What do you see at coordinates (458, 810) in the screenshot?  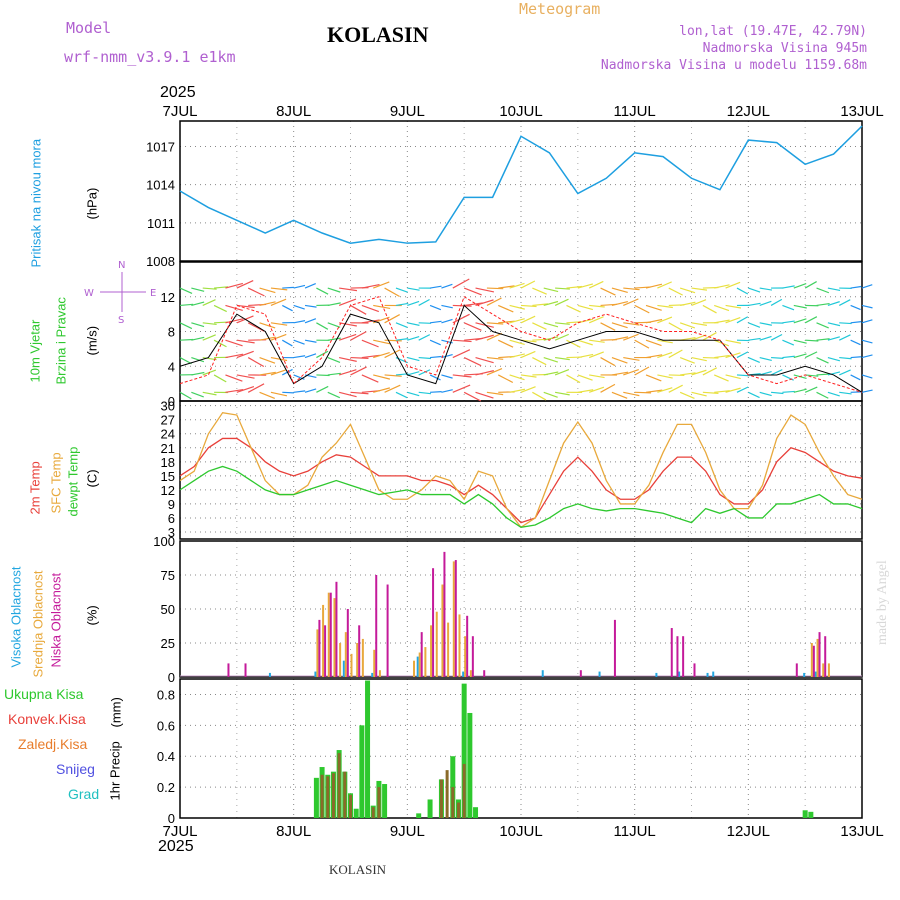 I see `precip-convective-bar` at bounding box center [458, 810].